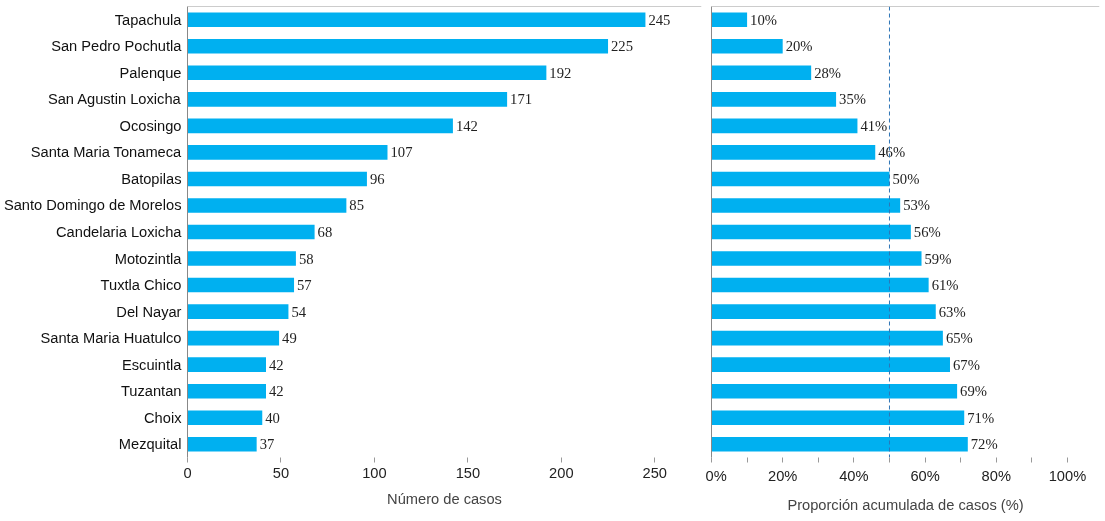 This screenshot has height=521, width=1105. I want to click on y-tick-label: Del Nayar, so click(149, 311).